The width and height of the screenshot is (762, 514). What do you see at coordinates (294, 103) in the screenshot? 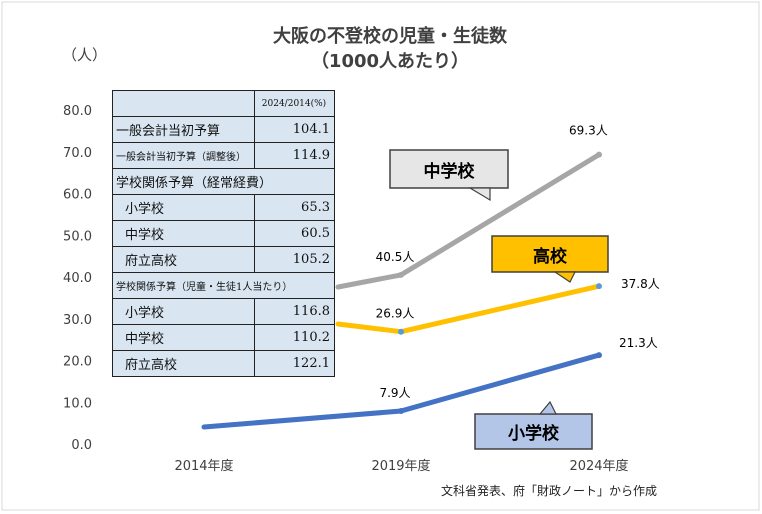
I see `table-header-ratio: 2024/2014(%)` at bounding box center [294, 103].